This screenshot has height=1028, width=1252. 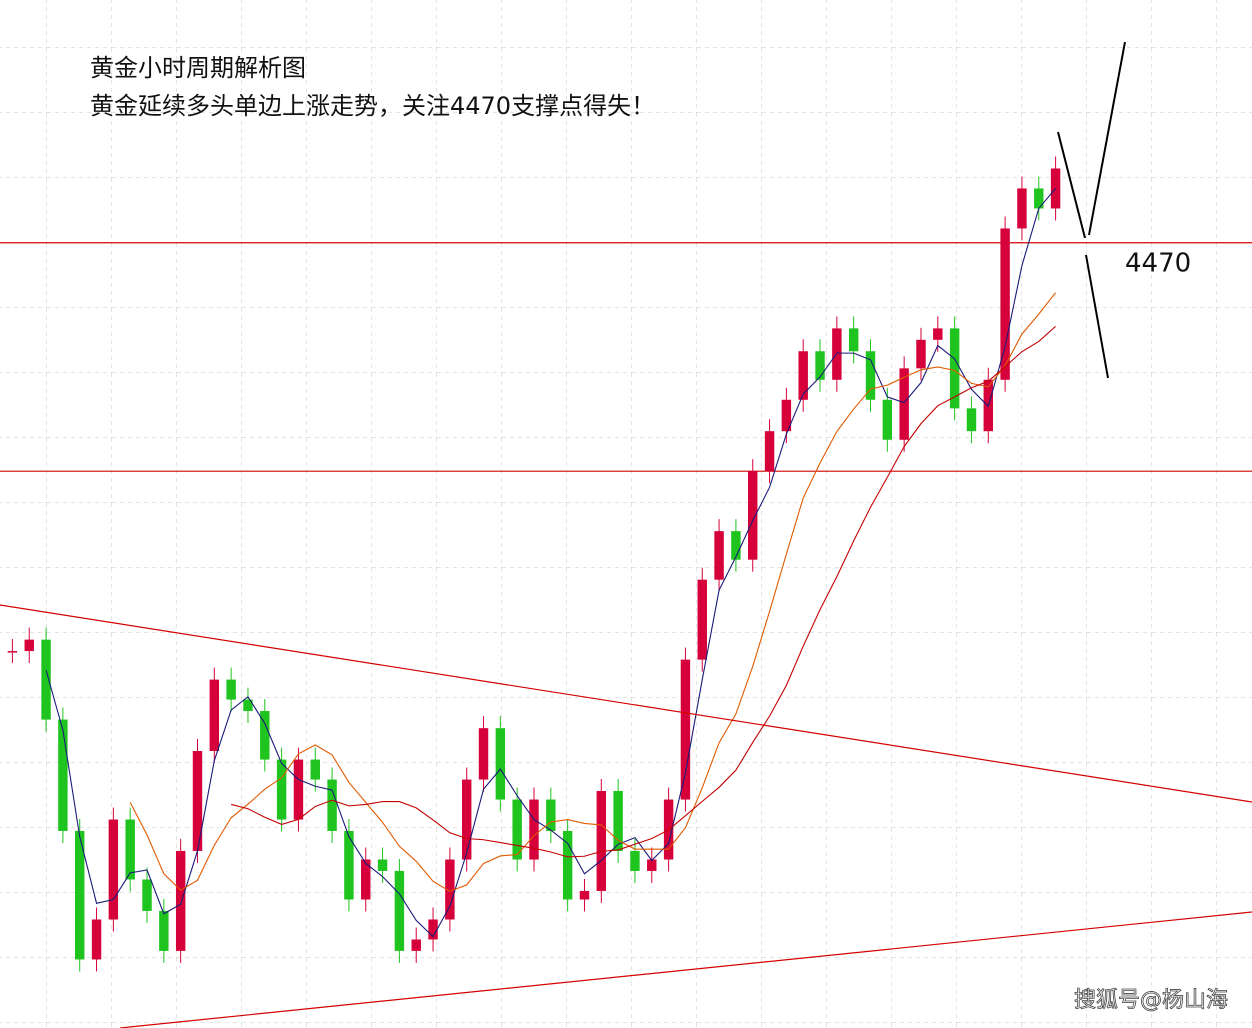 I want to click on level-label: 4470, so click(x=1158, y=264).